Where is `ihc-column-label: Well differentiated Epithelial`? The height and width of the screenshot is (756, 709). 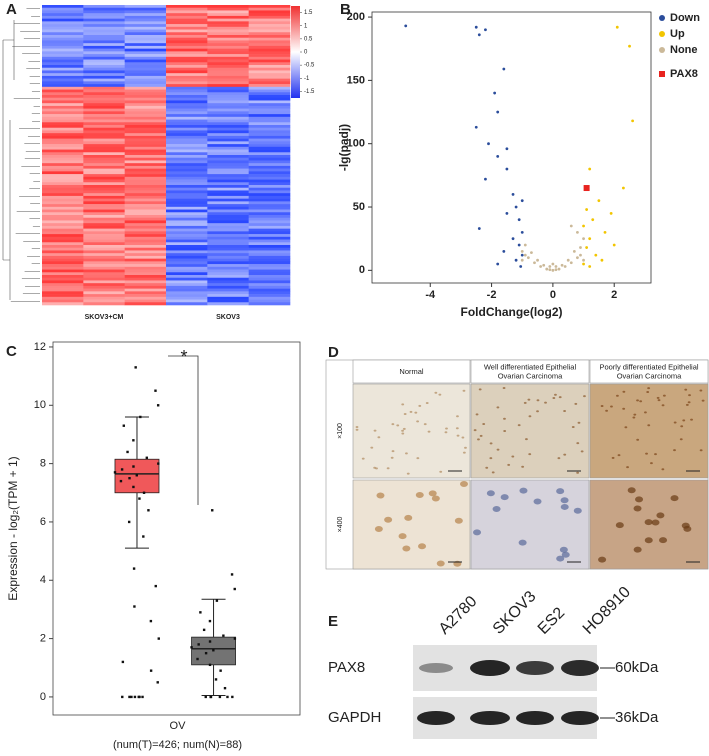
ihc-column-label: Well differentiated Epithelial is located at coordinates (530, 366).